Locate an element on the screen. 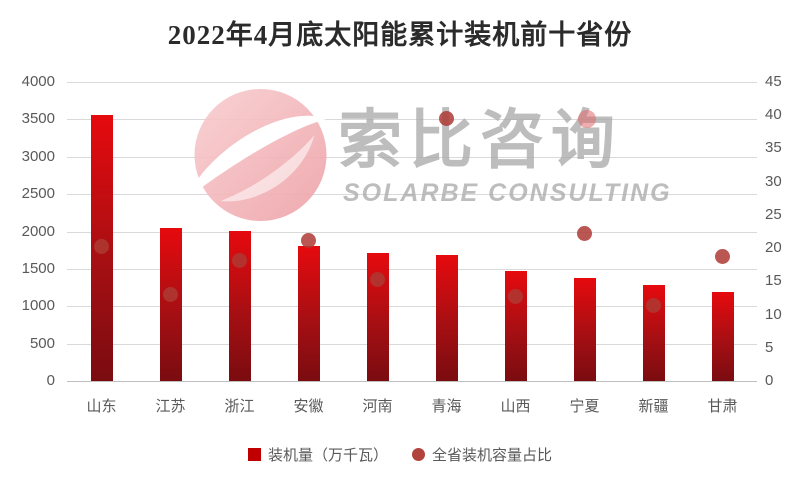 Image resolution: width=800 pixels, height=479 pixels. bar-浙江 is located at coordinates (239, 305).